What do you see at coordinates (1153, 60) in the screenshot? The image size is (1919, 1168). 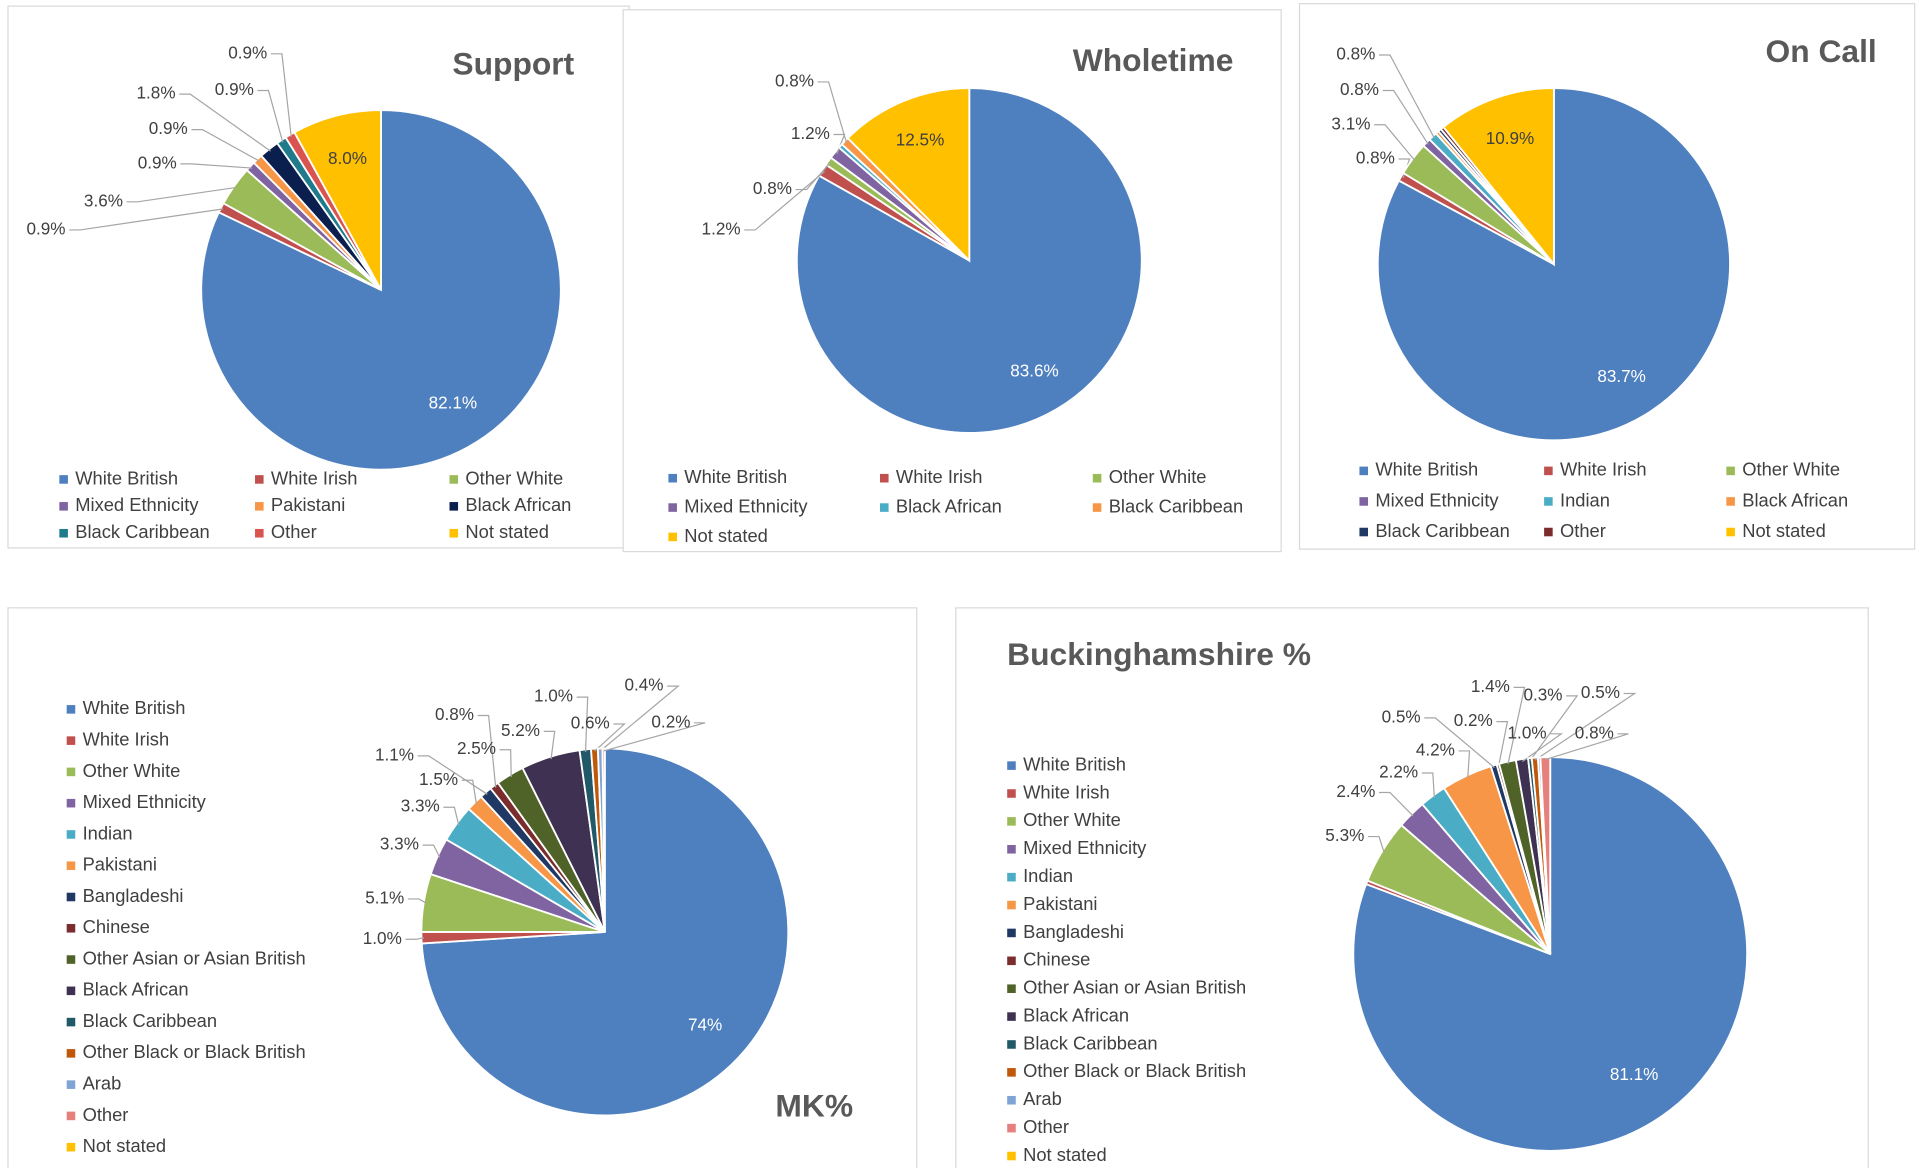 I see `chart-title: Wholetime` at bounding box center [1153, 60].